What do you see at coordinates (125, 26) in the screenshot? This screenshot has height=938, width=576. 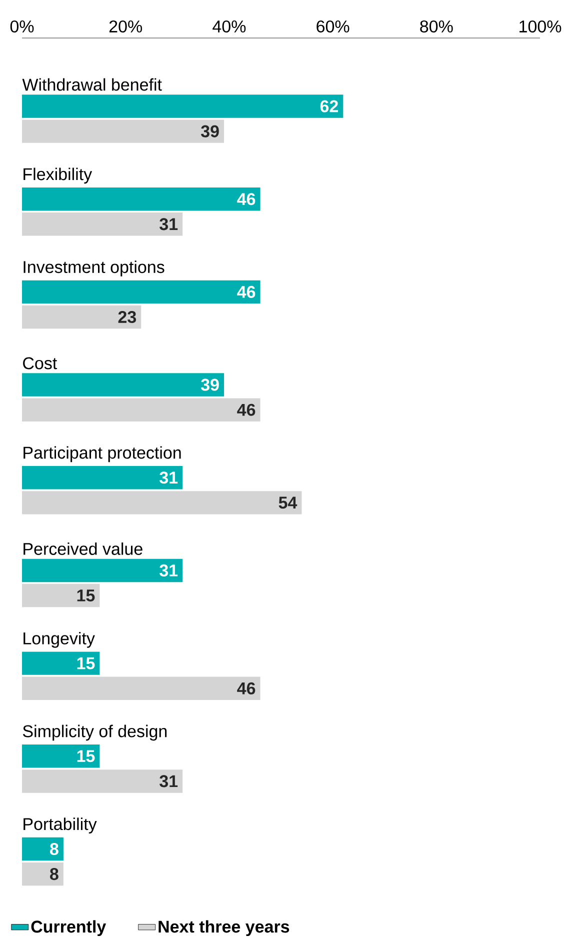 I see `x-tick-label: 20%` at bounding box center [125, 26].